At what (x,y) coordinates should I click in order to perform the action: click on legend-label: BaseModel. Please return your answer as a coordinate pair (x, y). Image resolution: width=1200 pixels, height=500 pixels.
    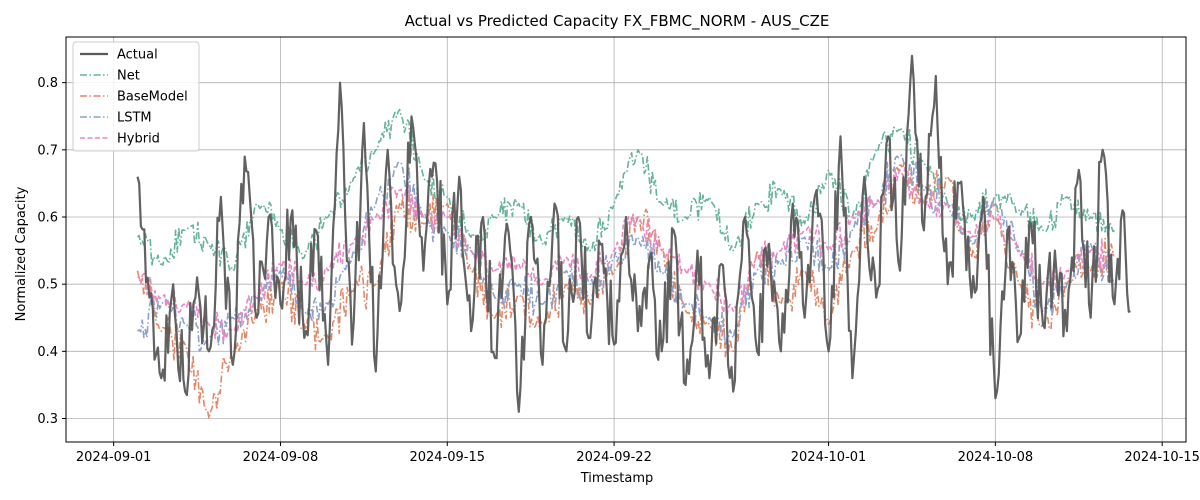
    Looking at the image, I should click on (152, 97).